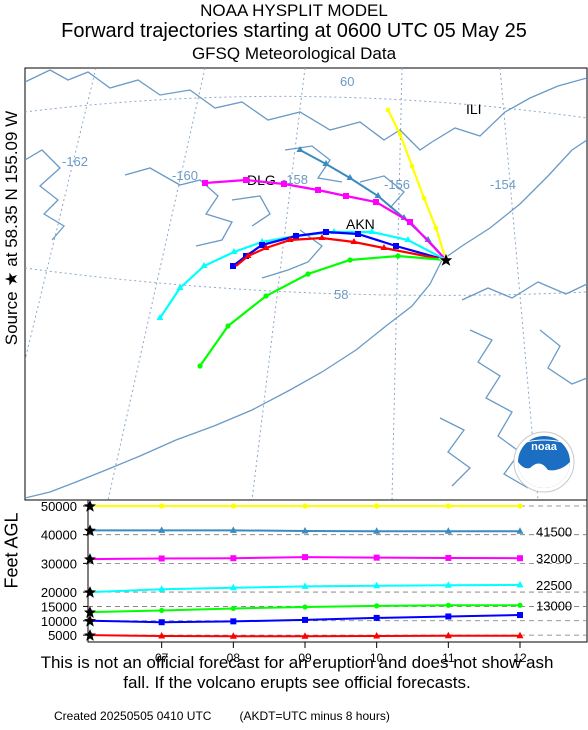 This screenshot has width=588, height=730. Describe the element at coordinates (554, 558) in the screenshot. I see `height-end-label: 32000` at that location.